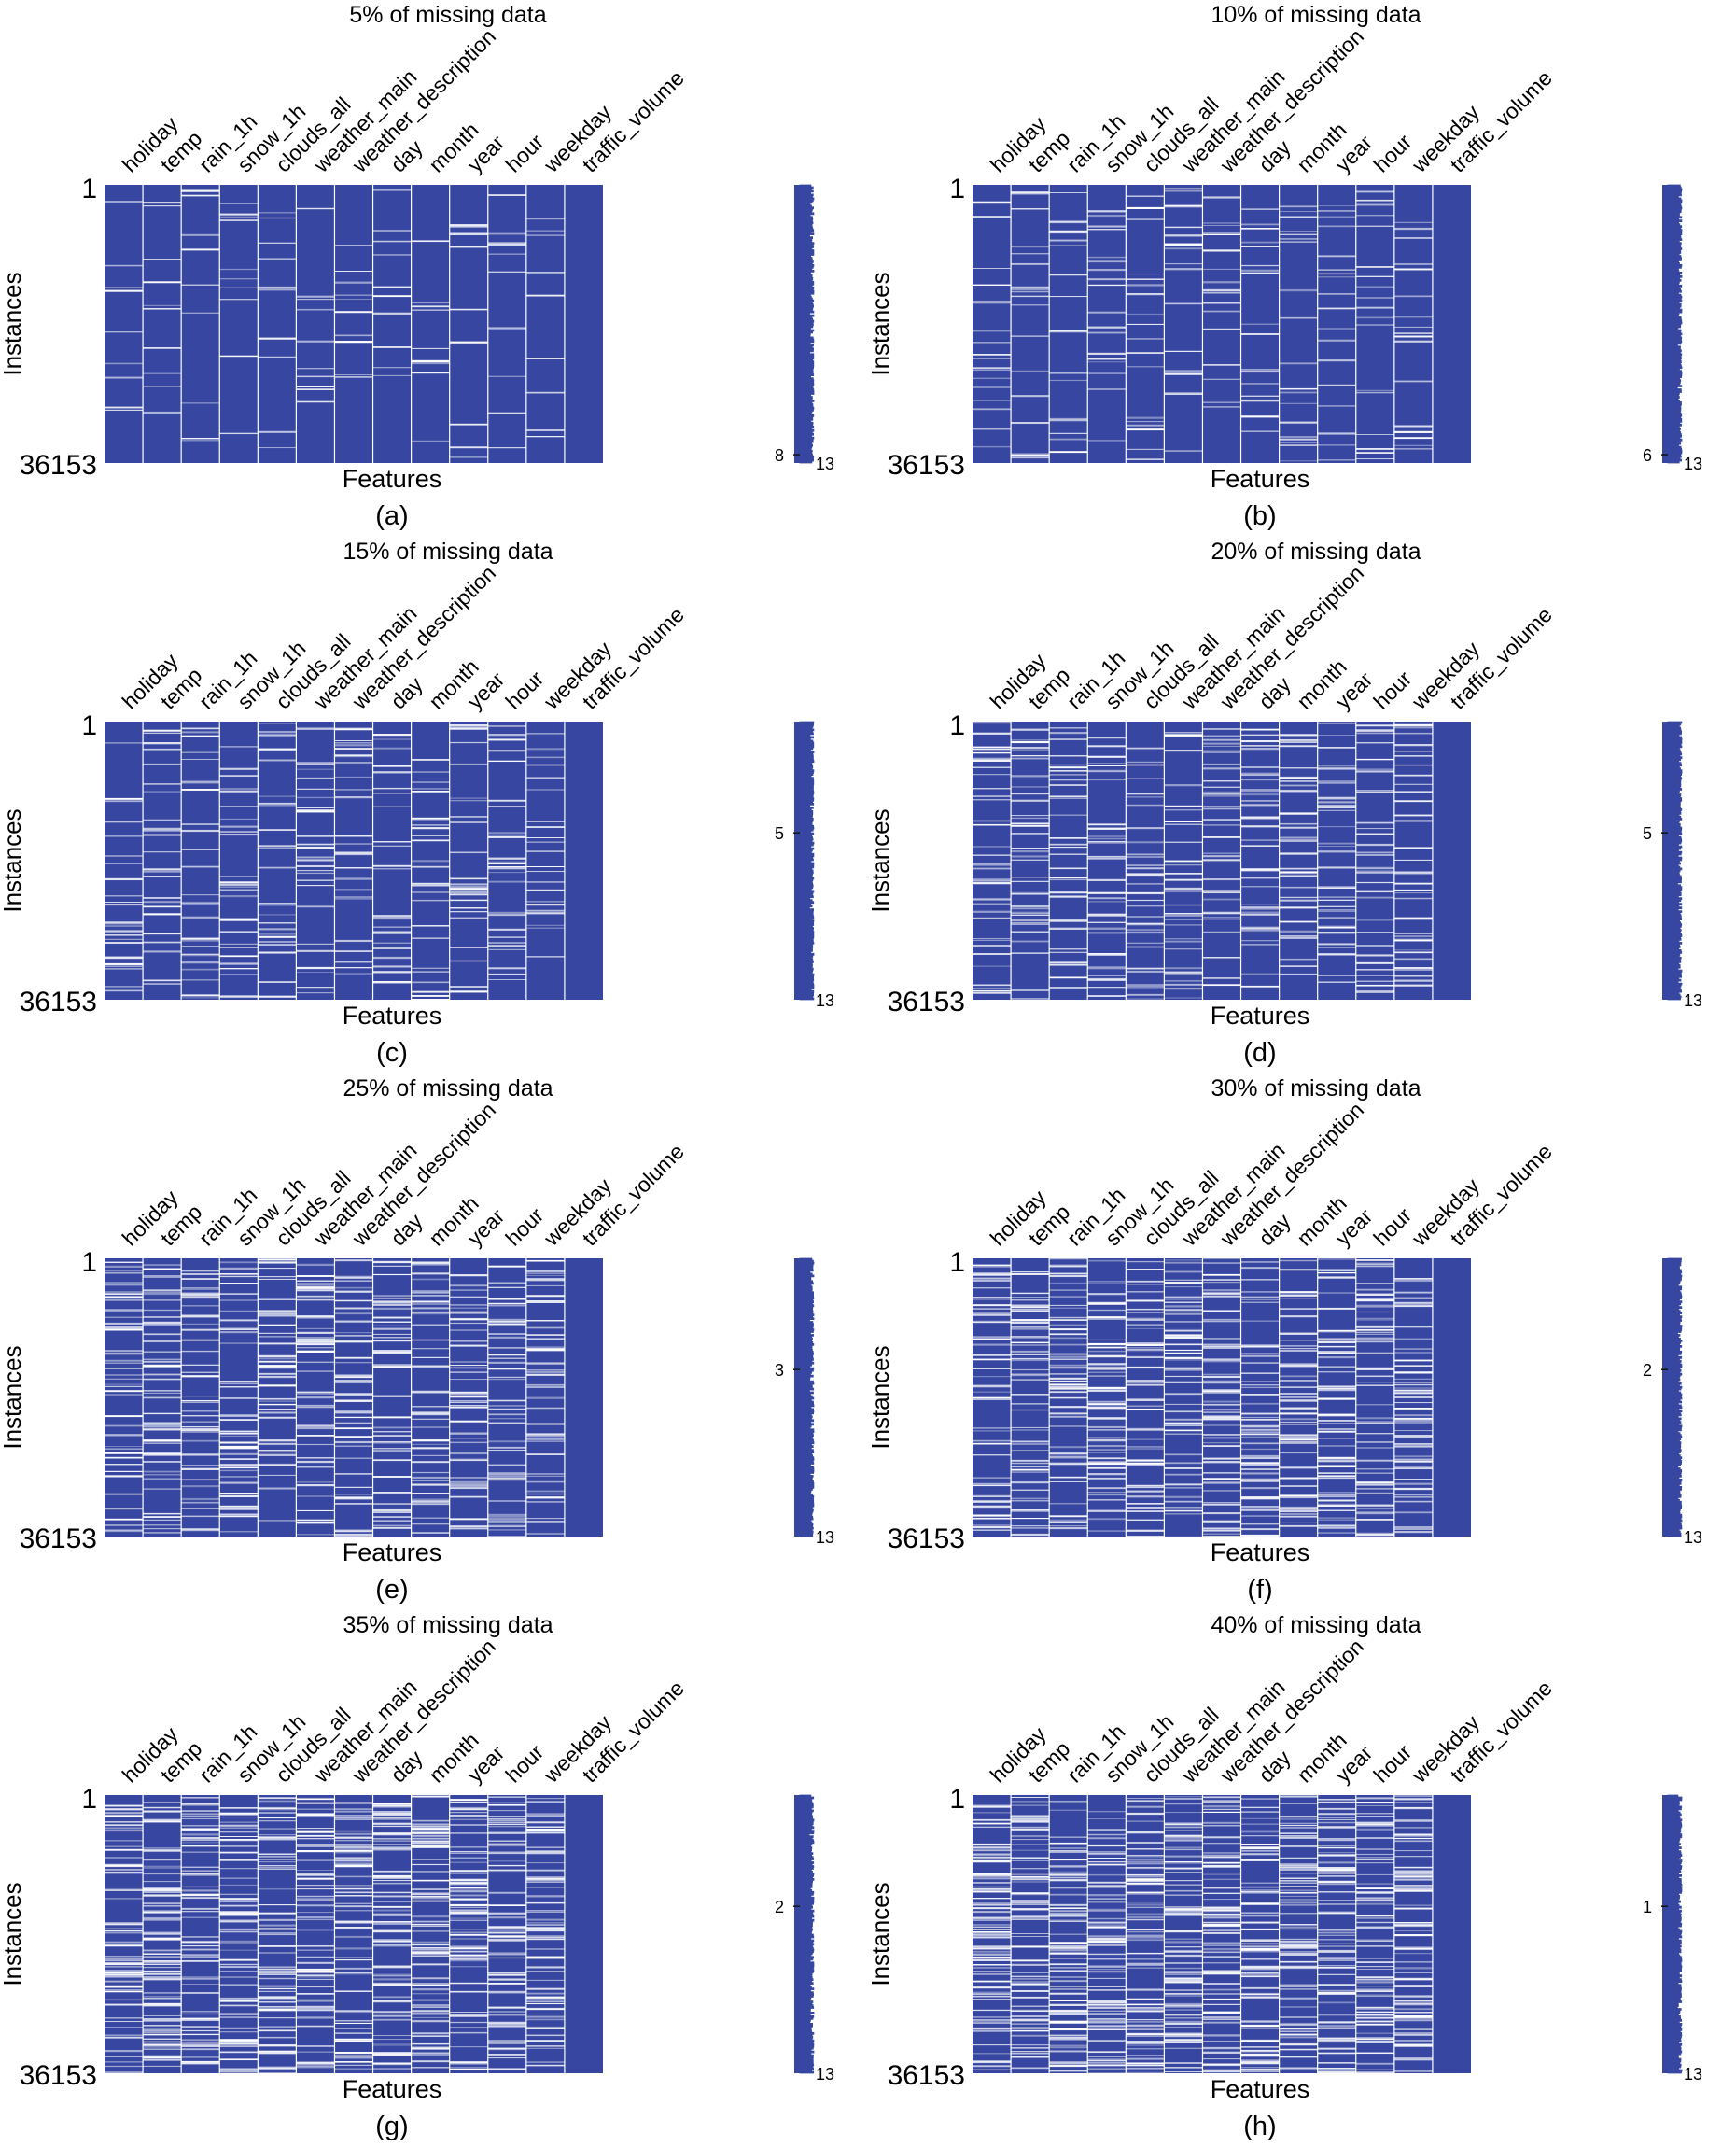 Image resolution: width=1736 pixels, height=2147 pixels. I want to click on matrix-background, so click(1222, 324).